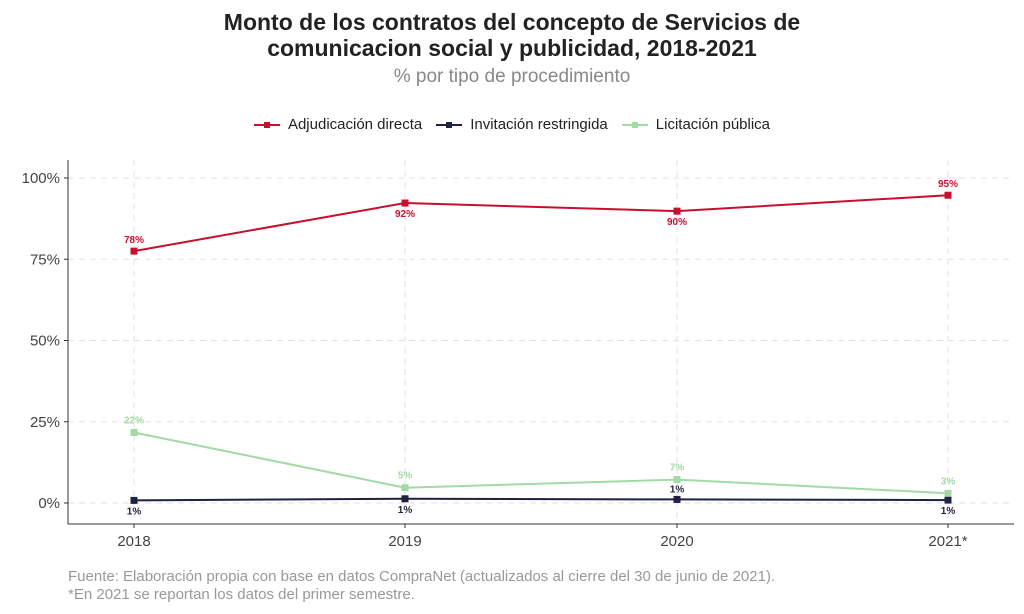 The width and height of the screenshot is (1024, 614). Describe the element at coordinates (45, 341) in the screenshot. I see `y-tick-label: 50%` at that location.